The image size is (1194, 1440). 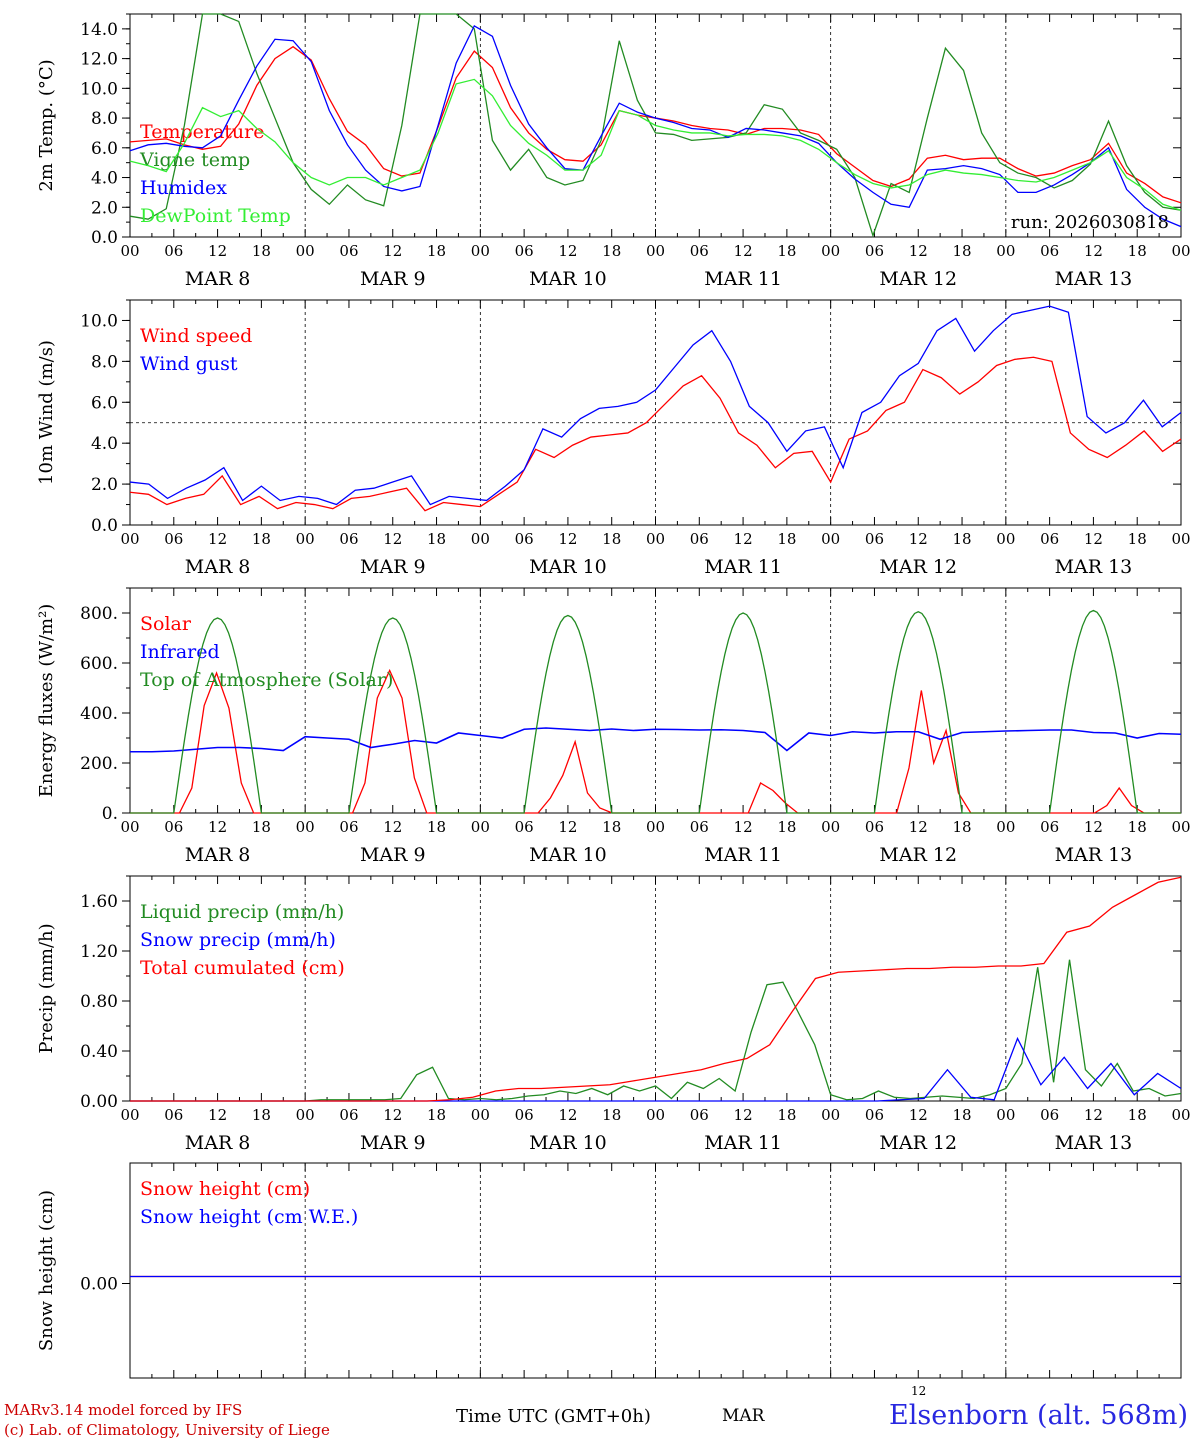 What do you see at coordinates (104, 238) in the screenshot?
I see `y-tick-label: 0.0` at bounding box center [104, 238].